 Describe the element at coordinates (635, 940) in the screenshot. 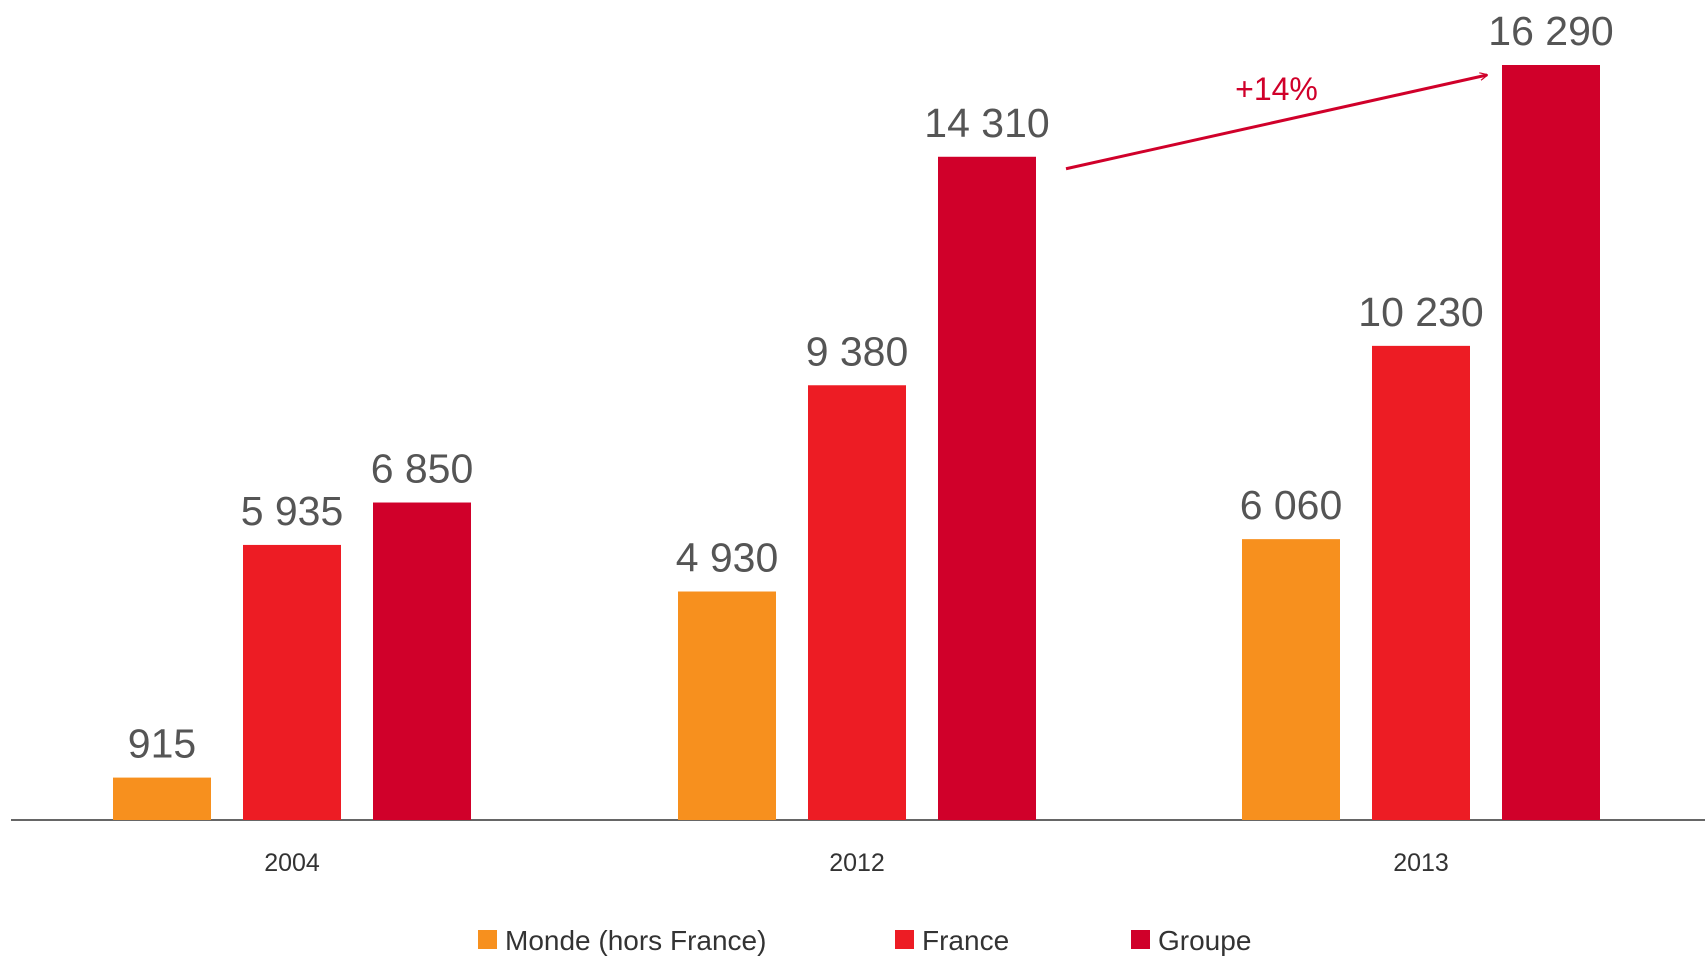

I see `legend-label: Monde (hors France)` at that location.